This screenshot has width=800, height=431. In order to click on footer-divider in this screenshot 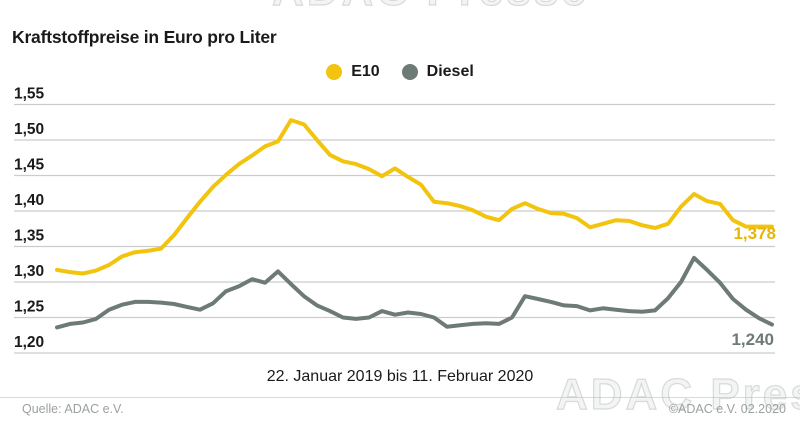, I will do `click(400, 397)`.